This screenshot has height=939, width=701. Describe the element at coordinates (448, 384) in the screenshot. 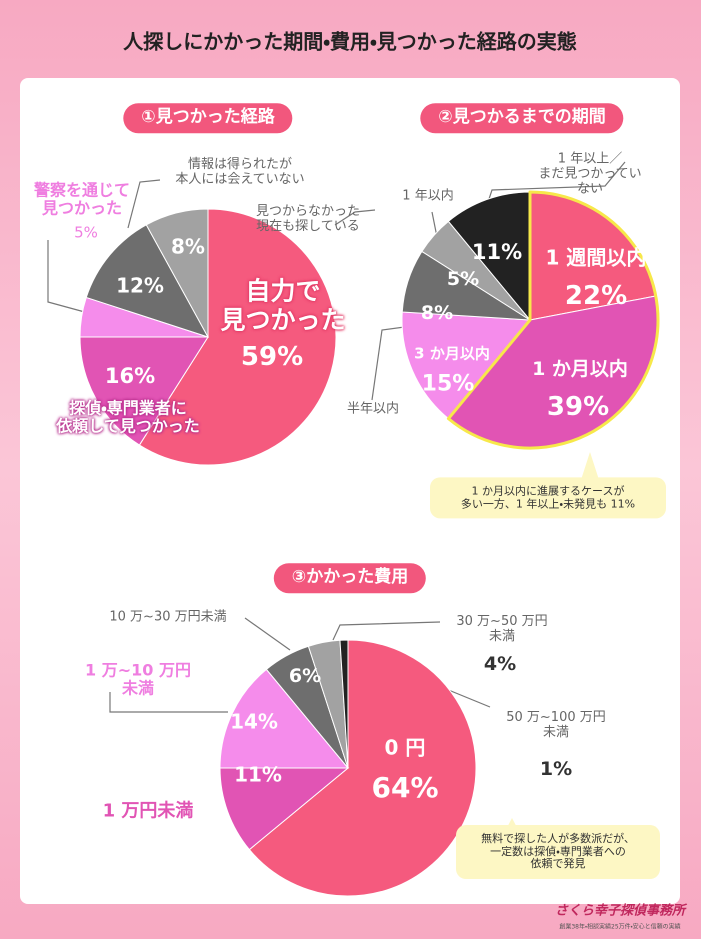

I see `value-label: 15%` at that location.